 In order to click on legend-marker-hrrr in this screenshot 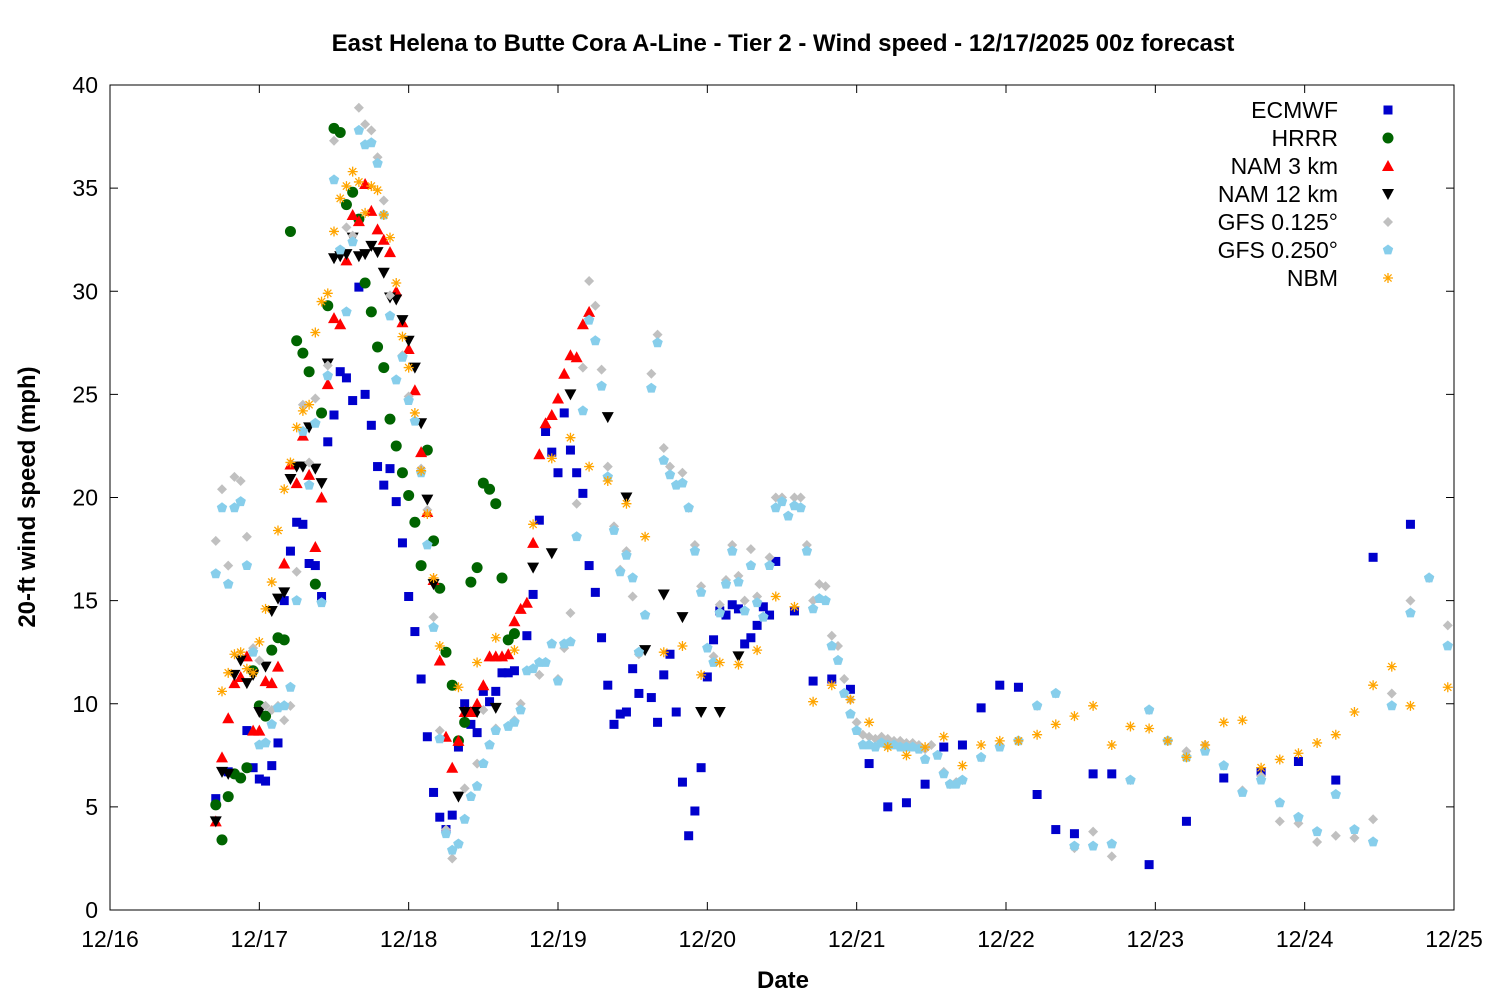, I will do `click(1388, 138)`.